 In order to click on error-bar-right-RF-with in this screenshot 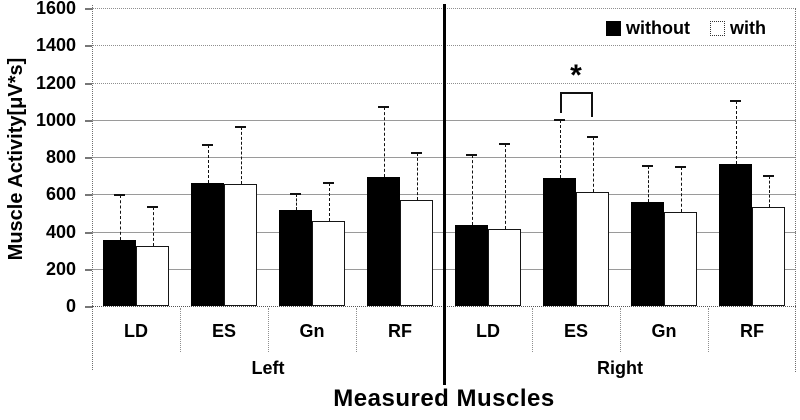, I will do `click(769, 191)`.